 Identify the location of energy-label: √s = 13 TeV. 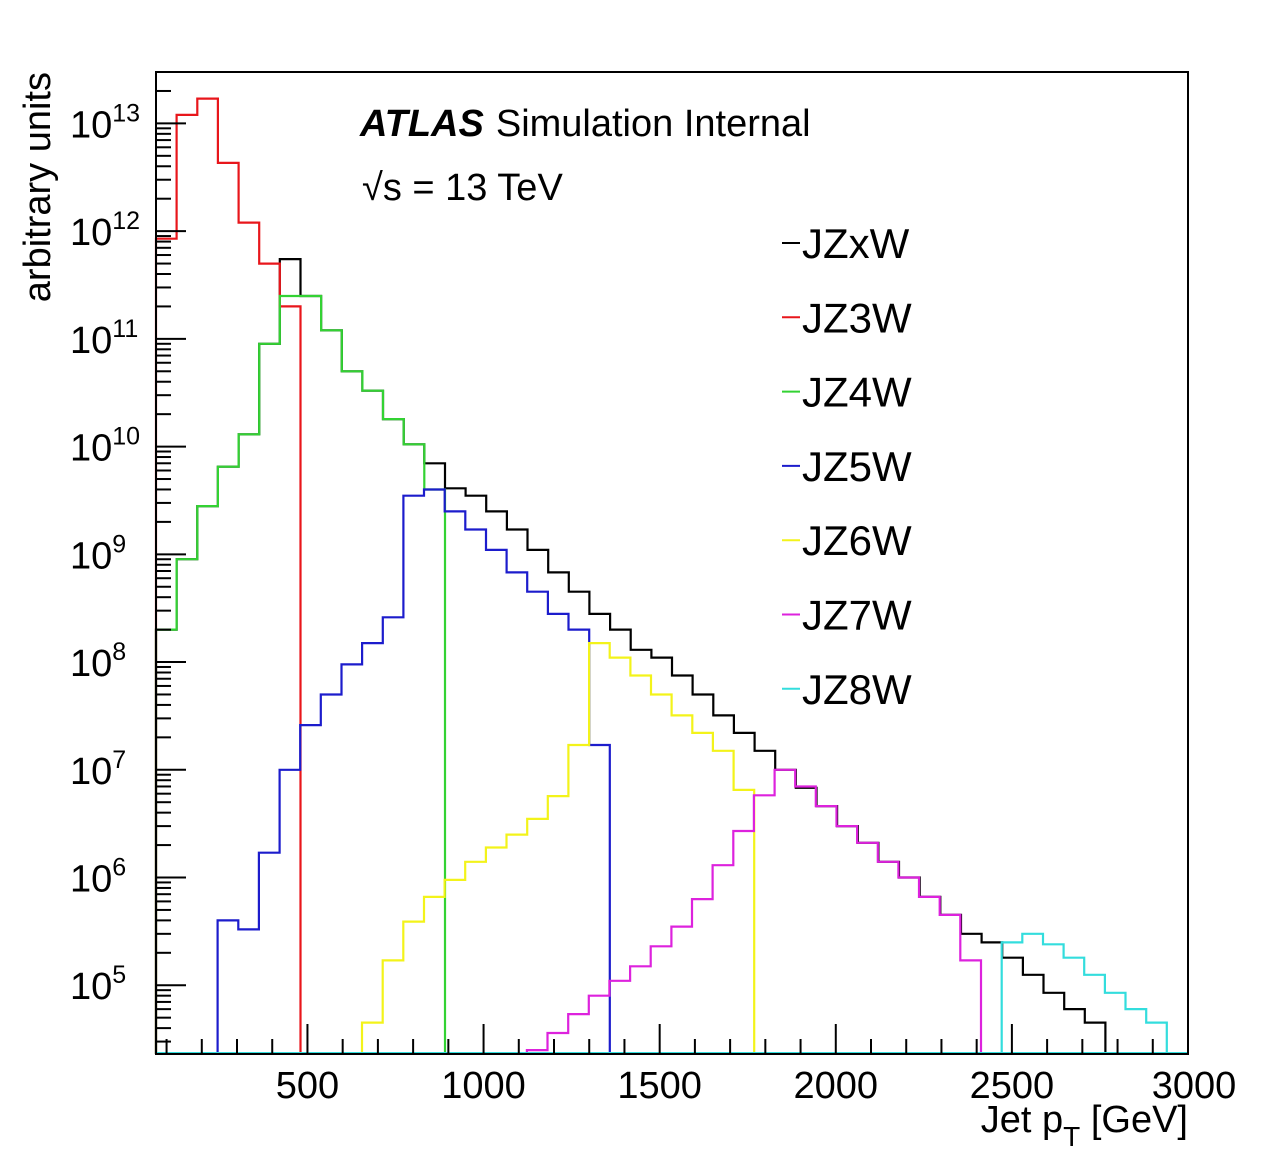
(462, 188).